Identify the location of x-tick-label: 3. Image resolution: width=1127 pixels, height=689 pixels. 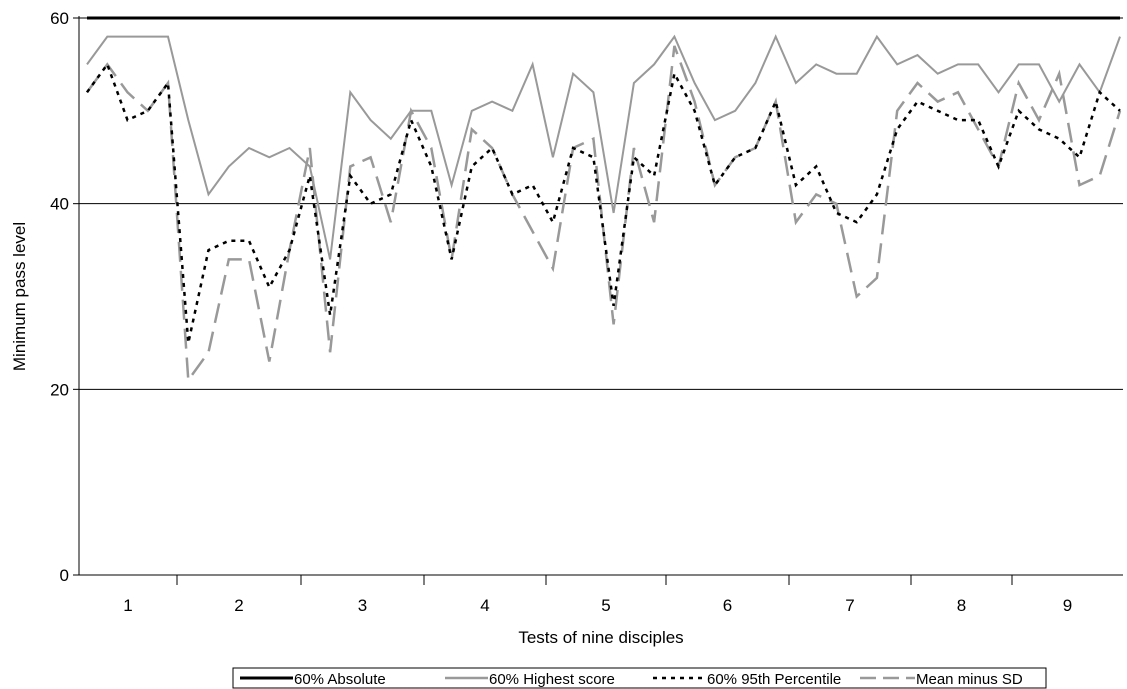
(362, 605).